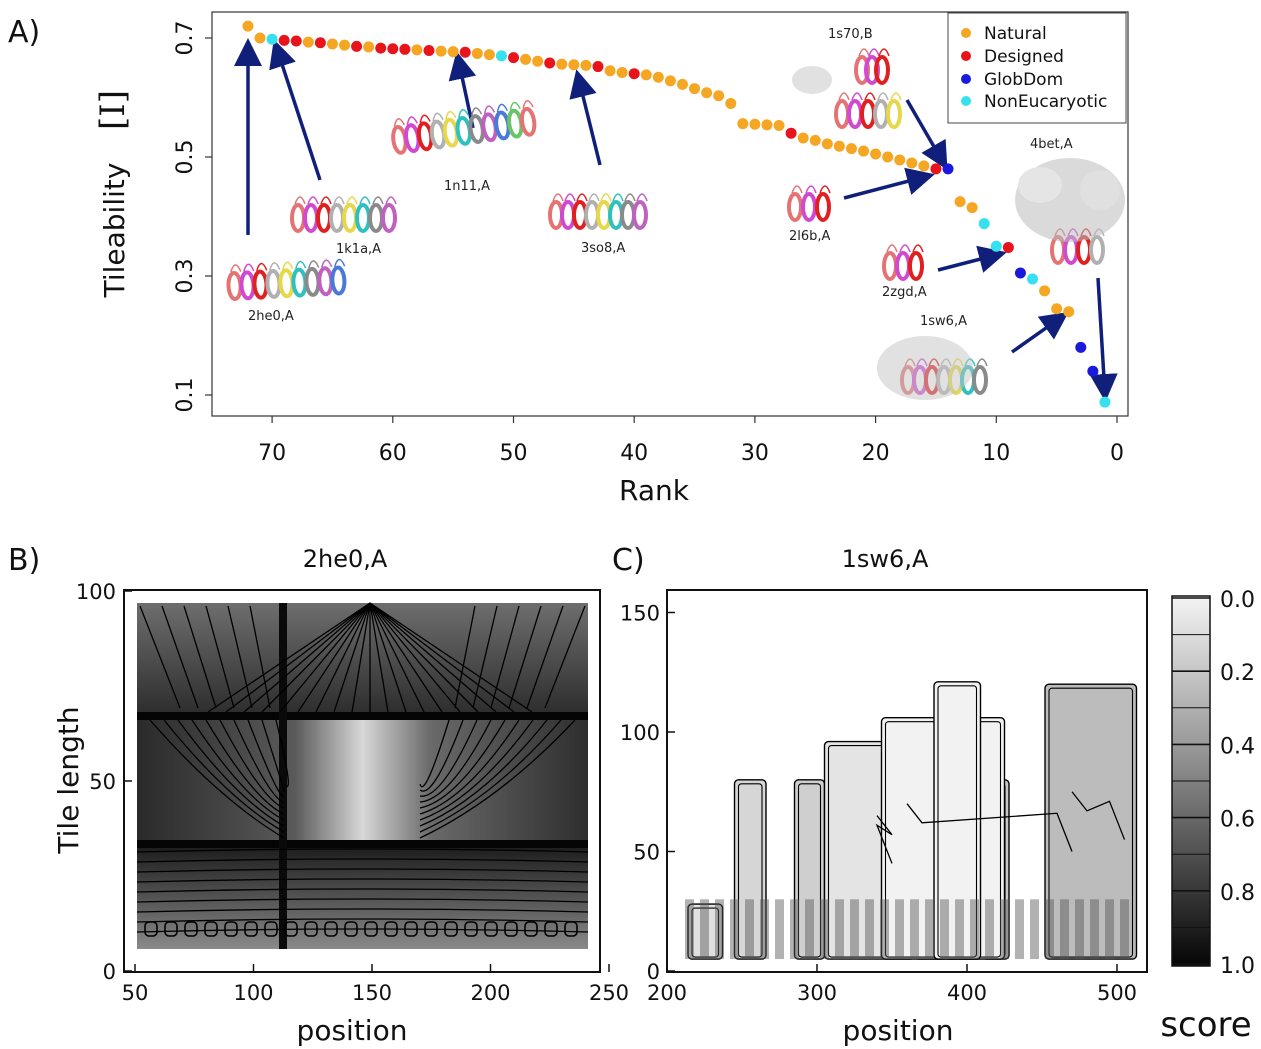 The width and height of the screenshot is (1261, 1049). I want to click on x-tick-label: 300, so click(817, 993).